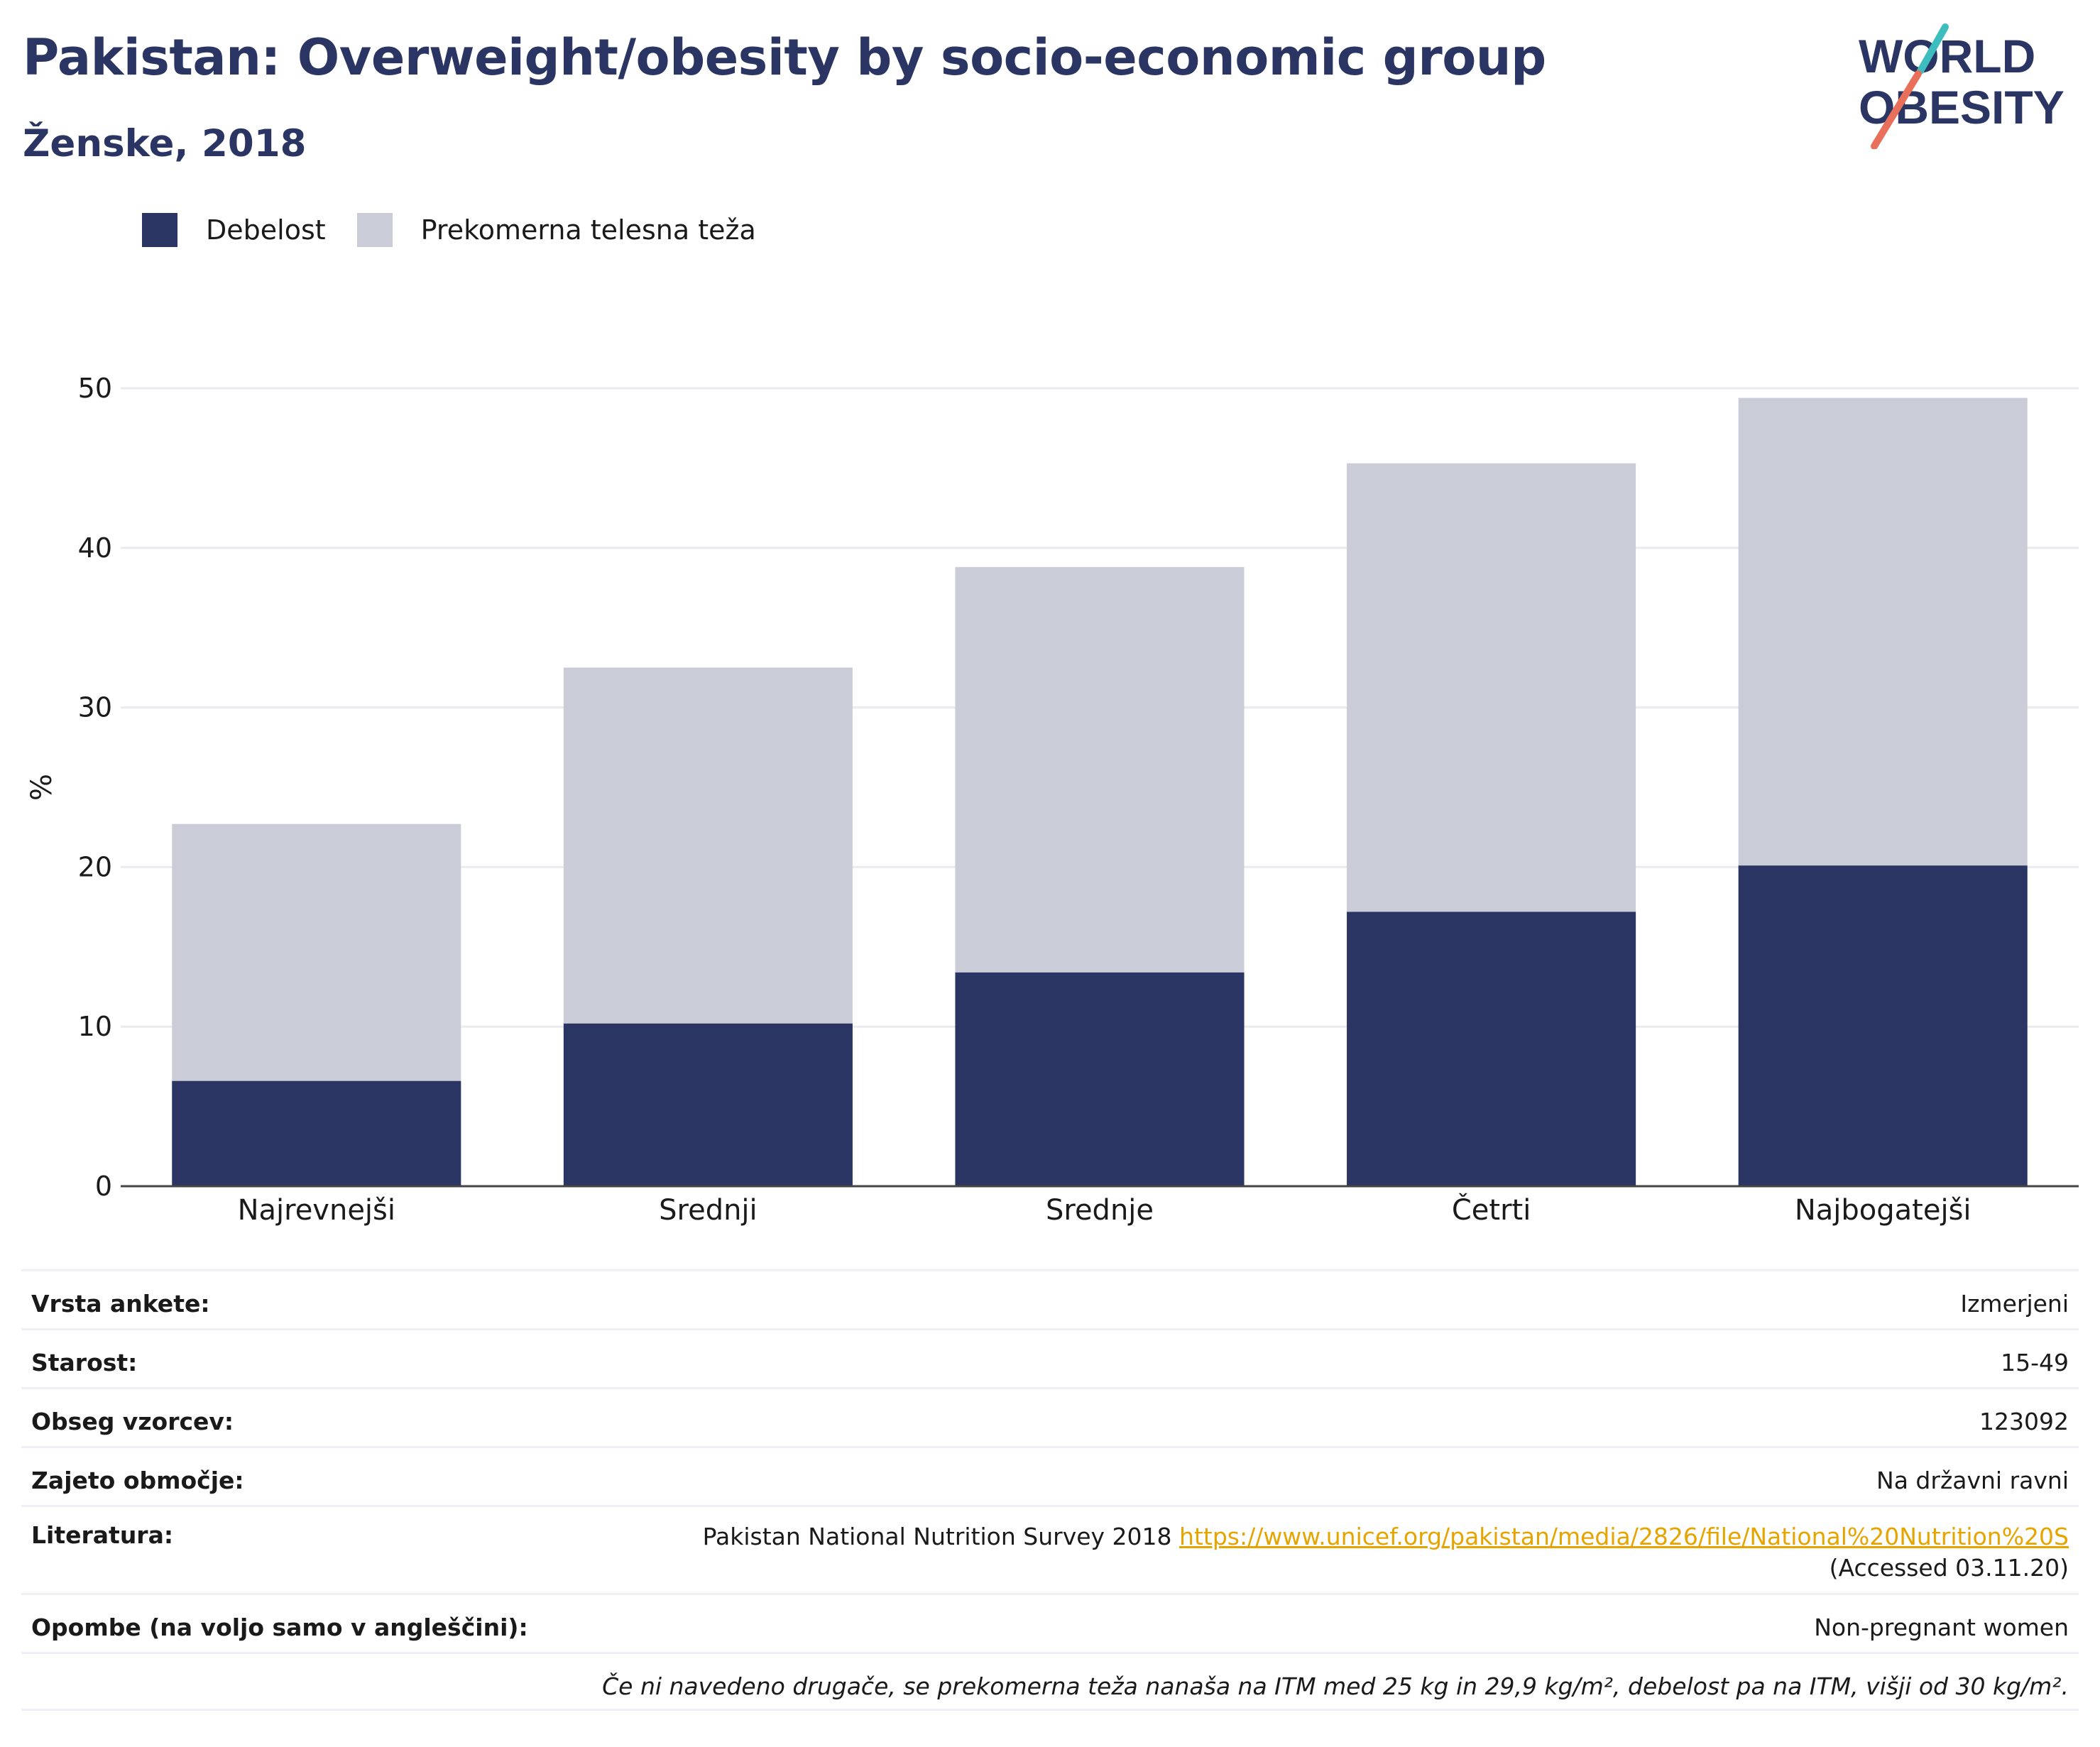 The image size is (2100, 1747). What do you see at coordinates (1491, 1210) in the screenshot?
I see `x-tick-label: Četrti` at bounding box center [1491, 1210].